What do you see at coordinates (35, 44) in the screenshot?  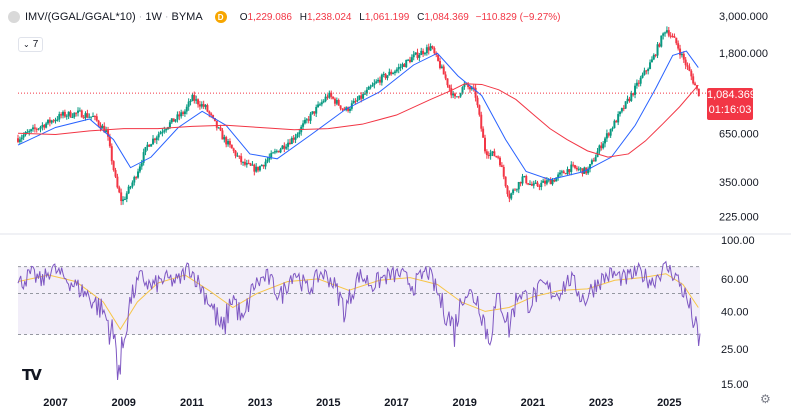 I see `indicator-count: 7` at bounding box center [35, 44].